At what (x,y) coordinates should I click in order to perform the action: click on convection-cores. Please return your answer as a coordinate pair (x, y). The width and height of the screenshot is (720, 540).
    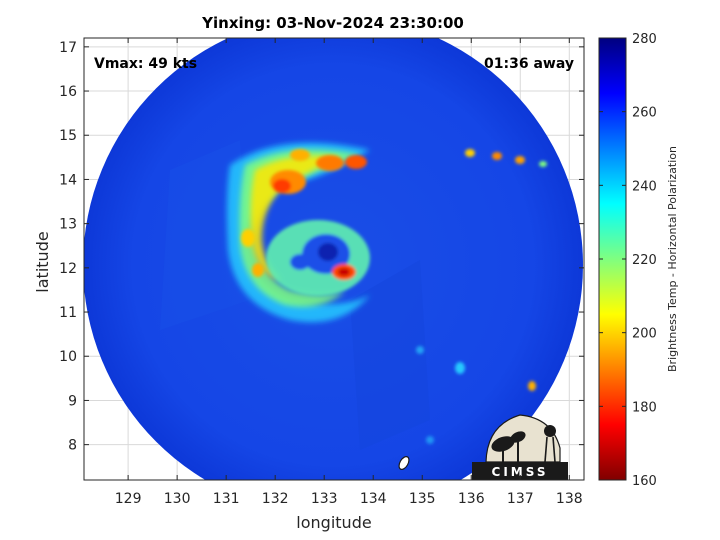
    Looking at the image, I should click on (304, 213).